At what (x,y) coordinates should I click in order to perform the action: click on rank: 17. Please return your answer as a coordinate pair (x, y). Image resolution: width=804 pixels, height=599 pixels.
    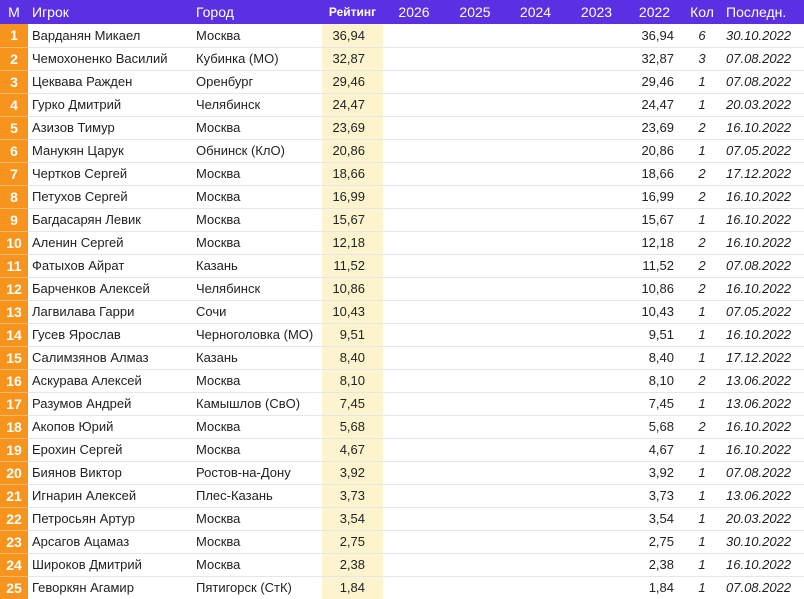
    Looking at the image, I should click on (14, 404).